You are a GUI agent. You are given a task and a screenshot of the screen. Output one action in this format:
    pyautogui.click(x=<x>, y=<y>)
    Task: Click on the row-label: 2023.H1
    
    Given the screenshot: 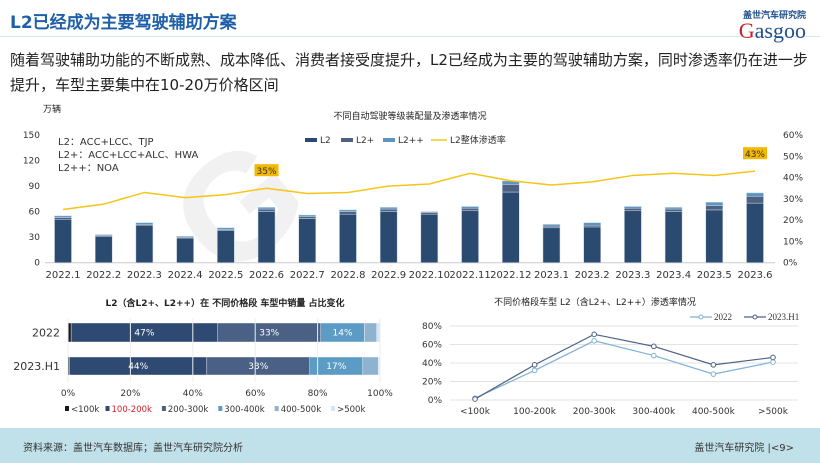 What is the action you would take?
    pyautogui.click(x=36, y=366)
    